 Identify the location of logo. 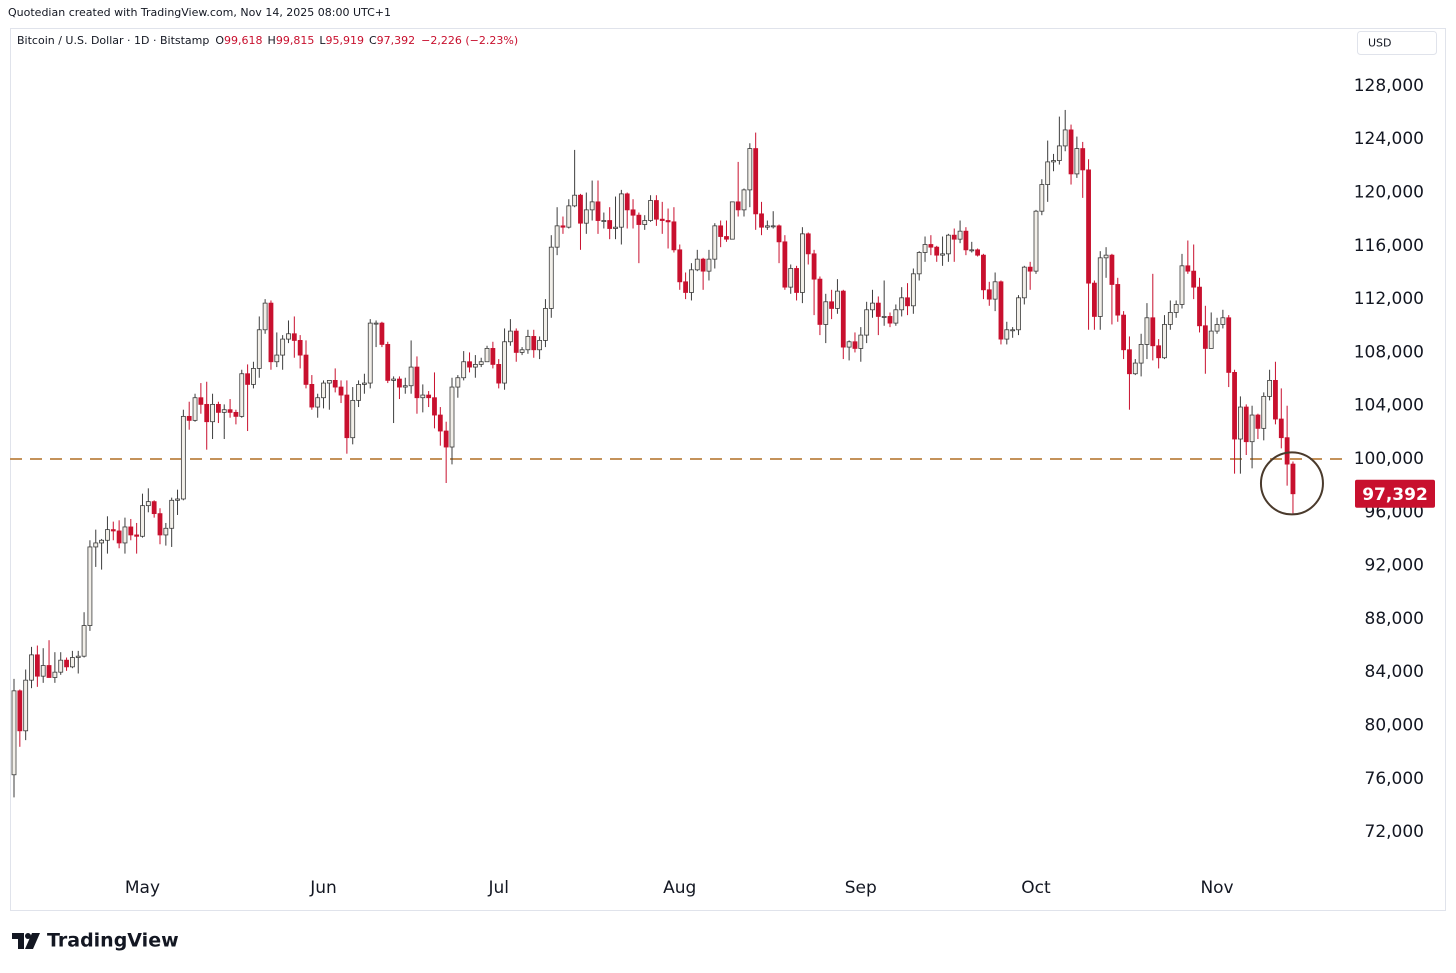
(26, 941).